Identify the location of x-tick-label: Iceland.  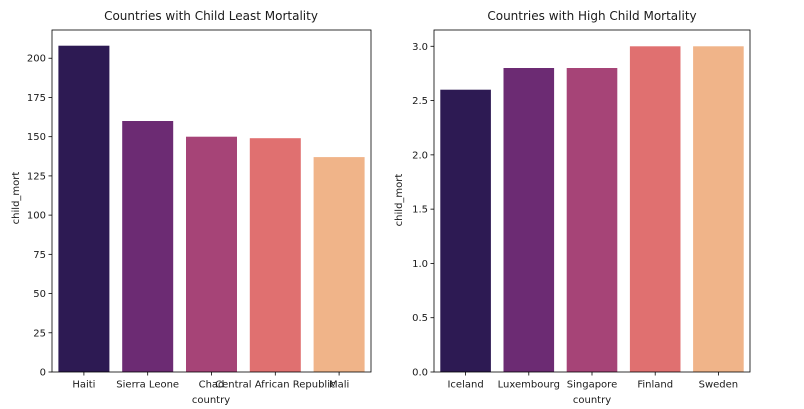
(465, 385).